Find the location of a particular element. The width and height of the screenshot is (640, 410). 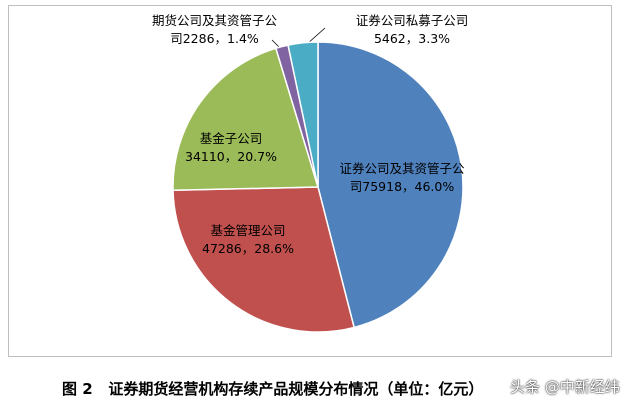

slice-name: 期货公司及其资管子公司 is located at coordinates (215, 29).